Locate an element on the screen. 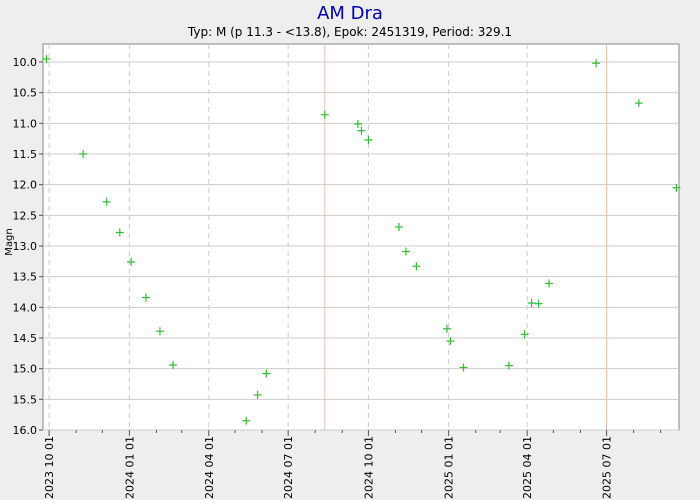  x-tick-label: 2024 01 01 is located at coordinates (129, 467).